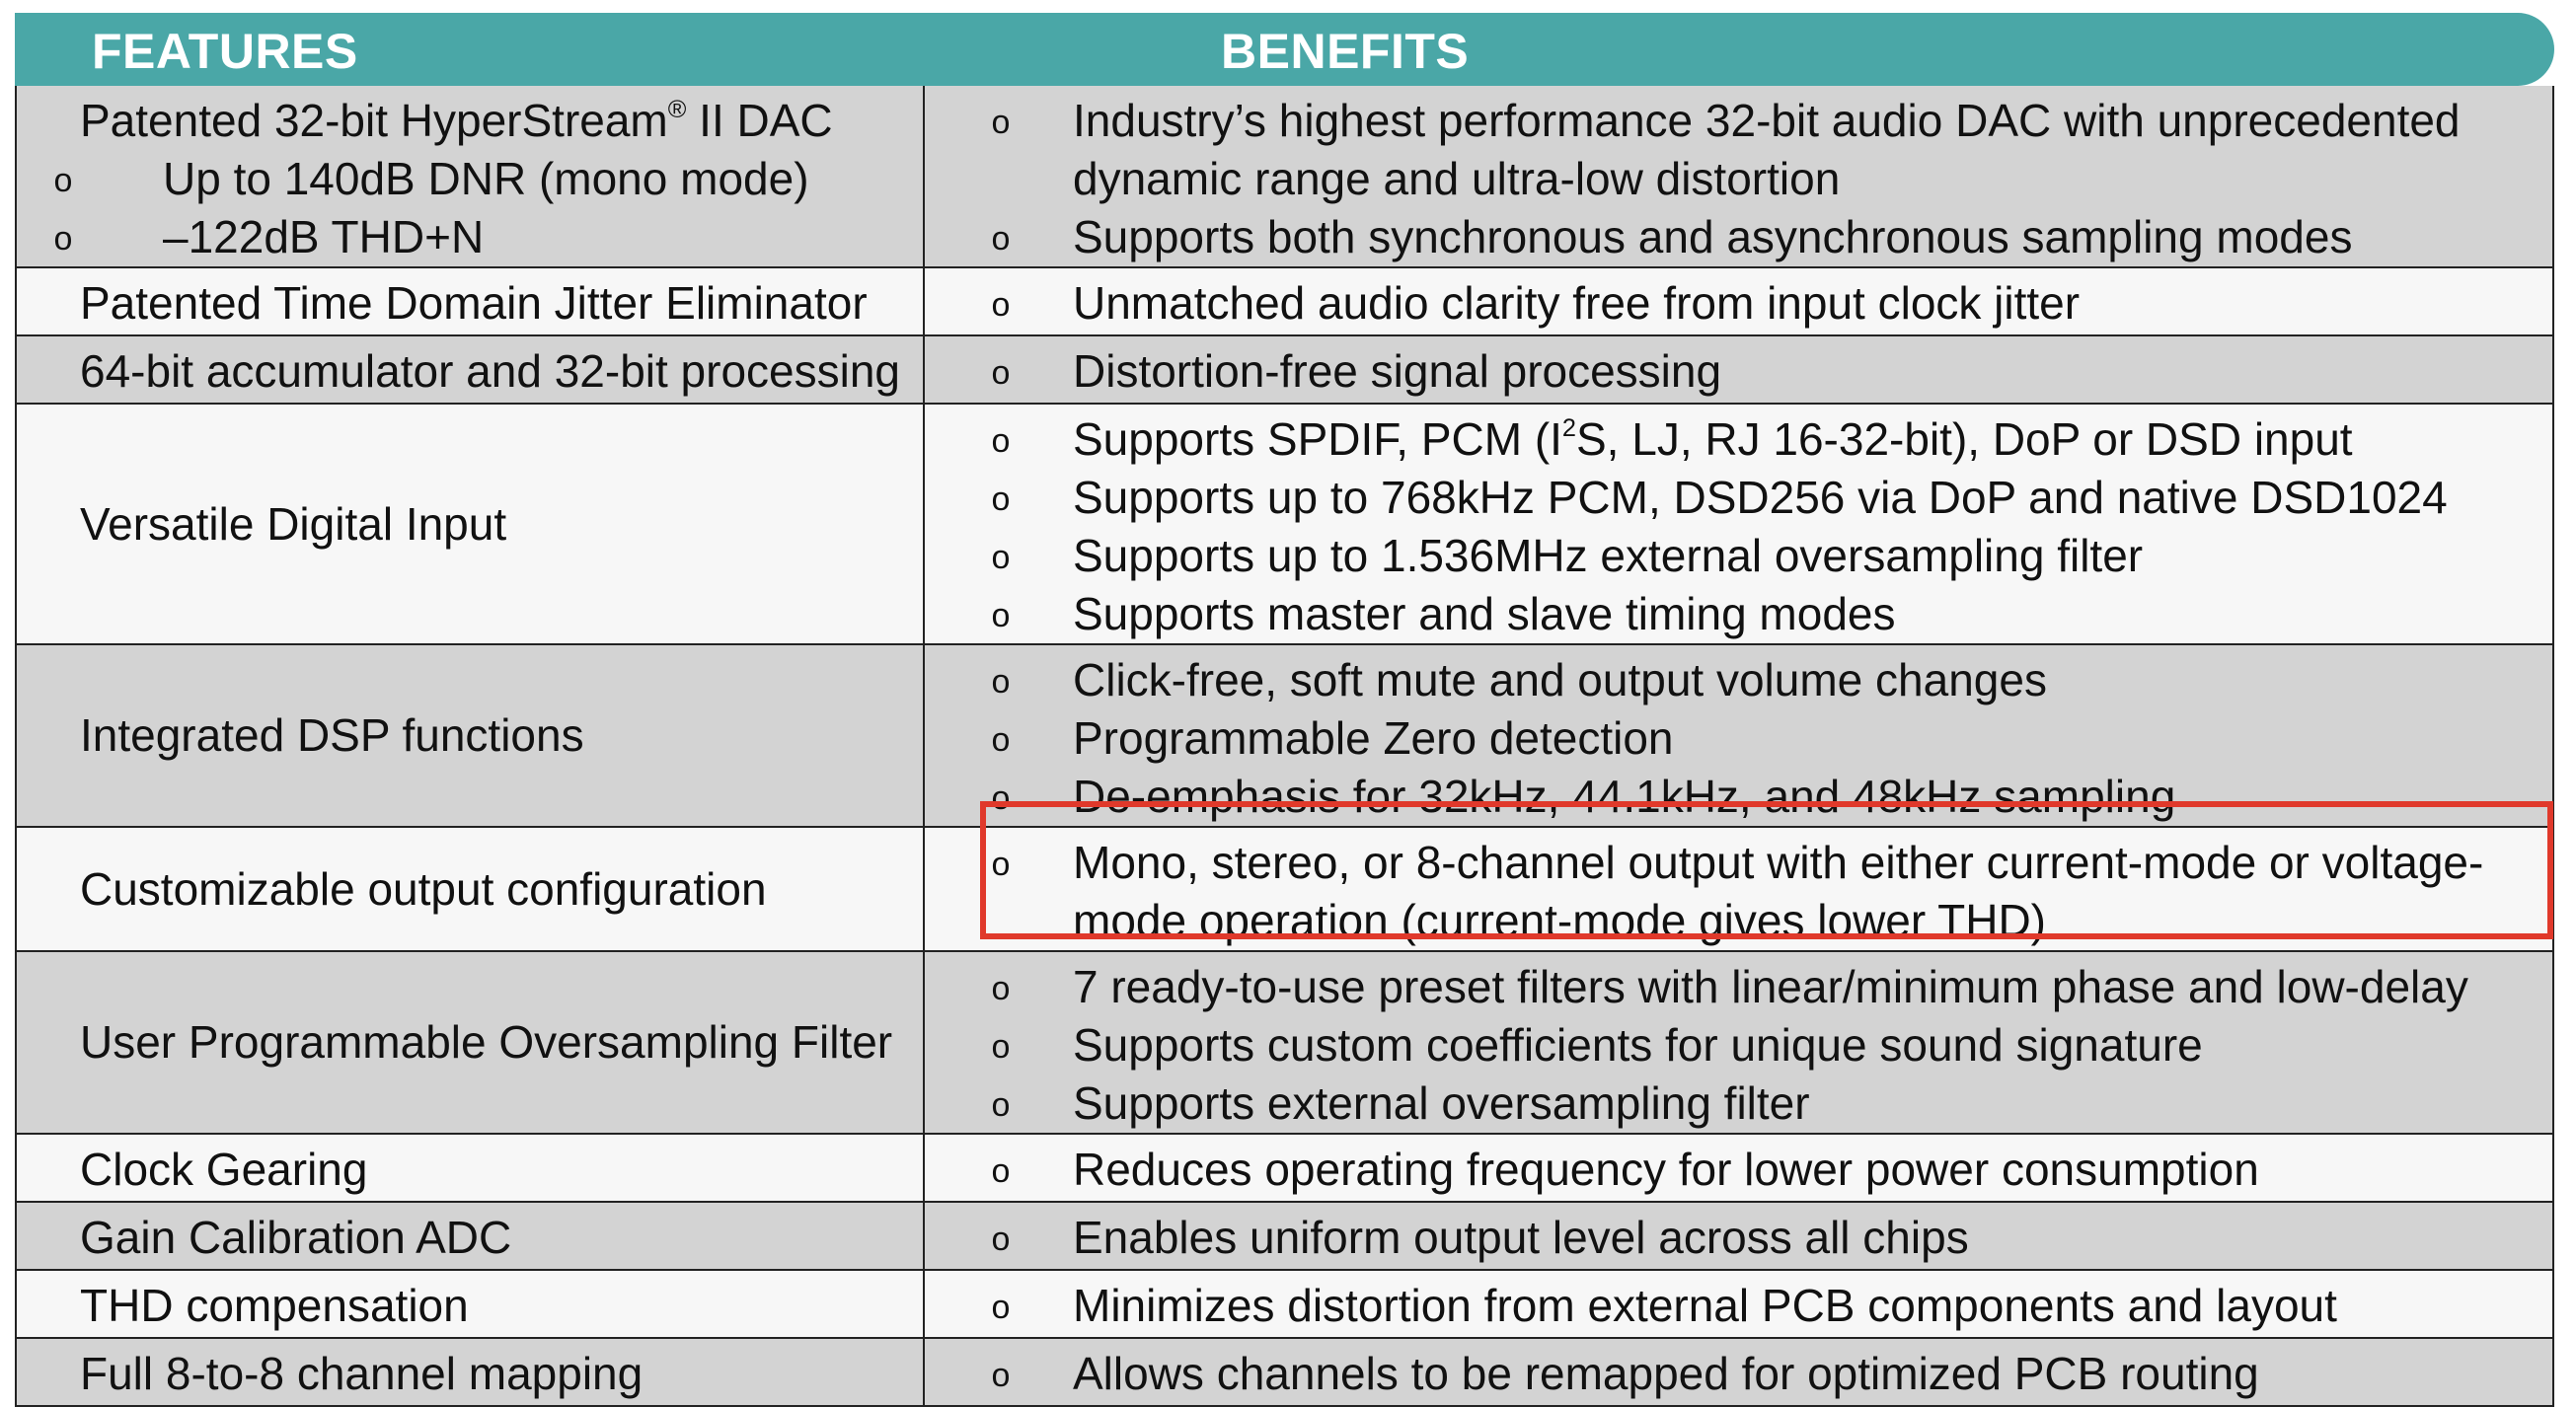 This screenshot has width=2576, height=1407. I want to click on feature-sub-item: o –122dB THD+N, so click(488, 236).